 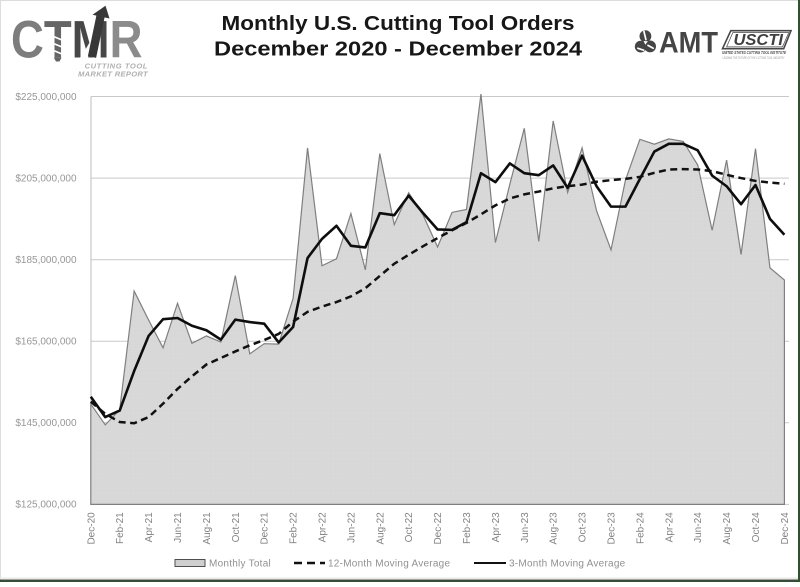 I want to click on svg-text: Feb-24, so click(x=640, y=528).